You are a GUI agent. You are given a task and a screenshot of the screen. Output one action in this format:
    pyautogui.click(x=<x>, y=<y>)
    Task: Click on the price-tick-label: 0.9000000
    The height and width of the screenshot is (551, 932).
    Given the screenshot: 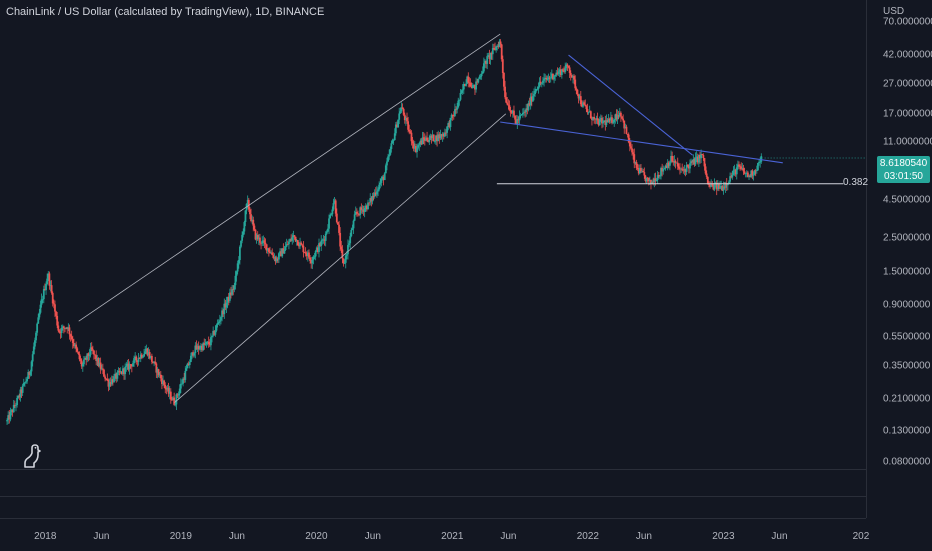 What is the action you would take?
    pyautogui.click(x=907, y=305)
    